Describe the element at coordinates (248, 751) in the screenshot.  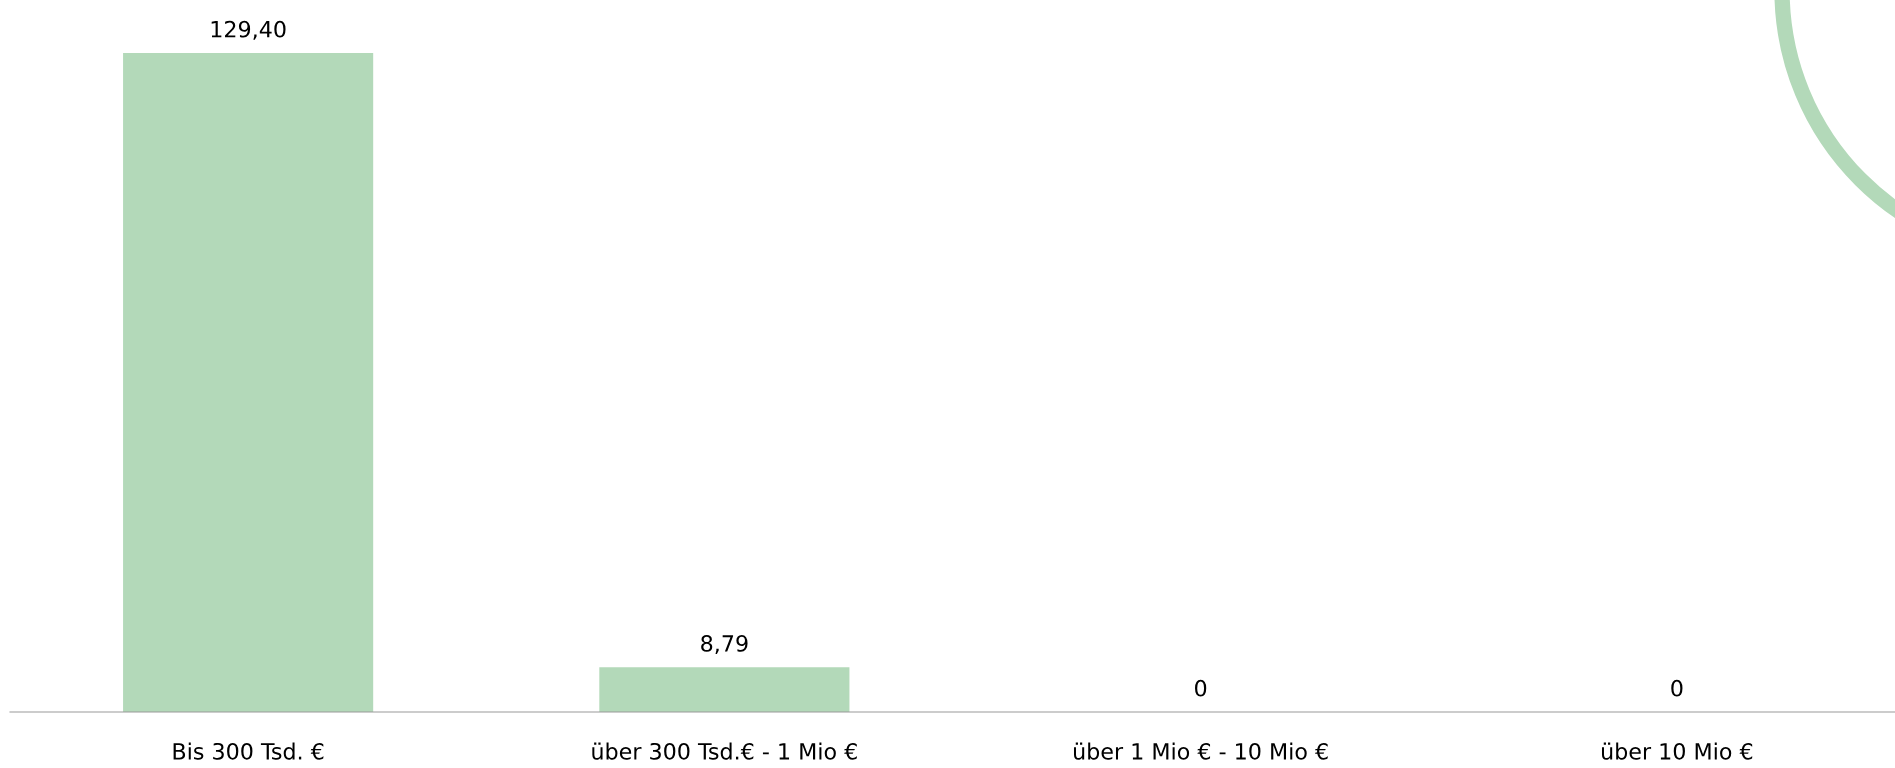
I see `x-tick-label: Bis 300 Tsd. €` at that location.